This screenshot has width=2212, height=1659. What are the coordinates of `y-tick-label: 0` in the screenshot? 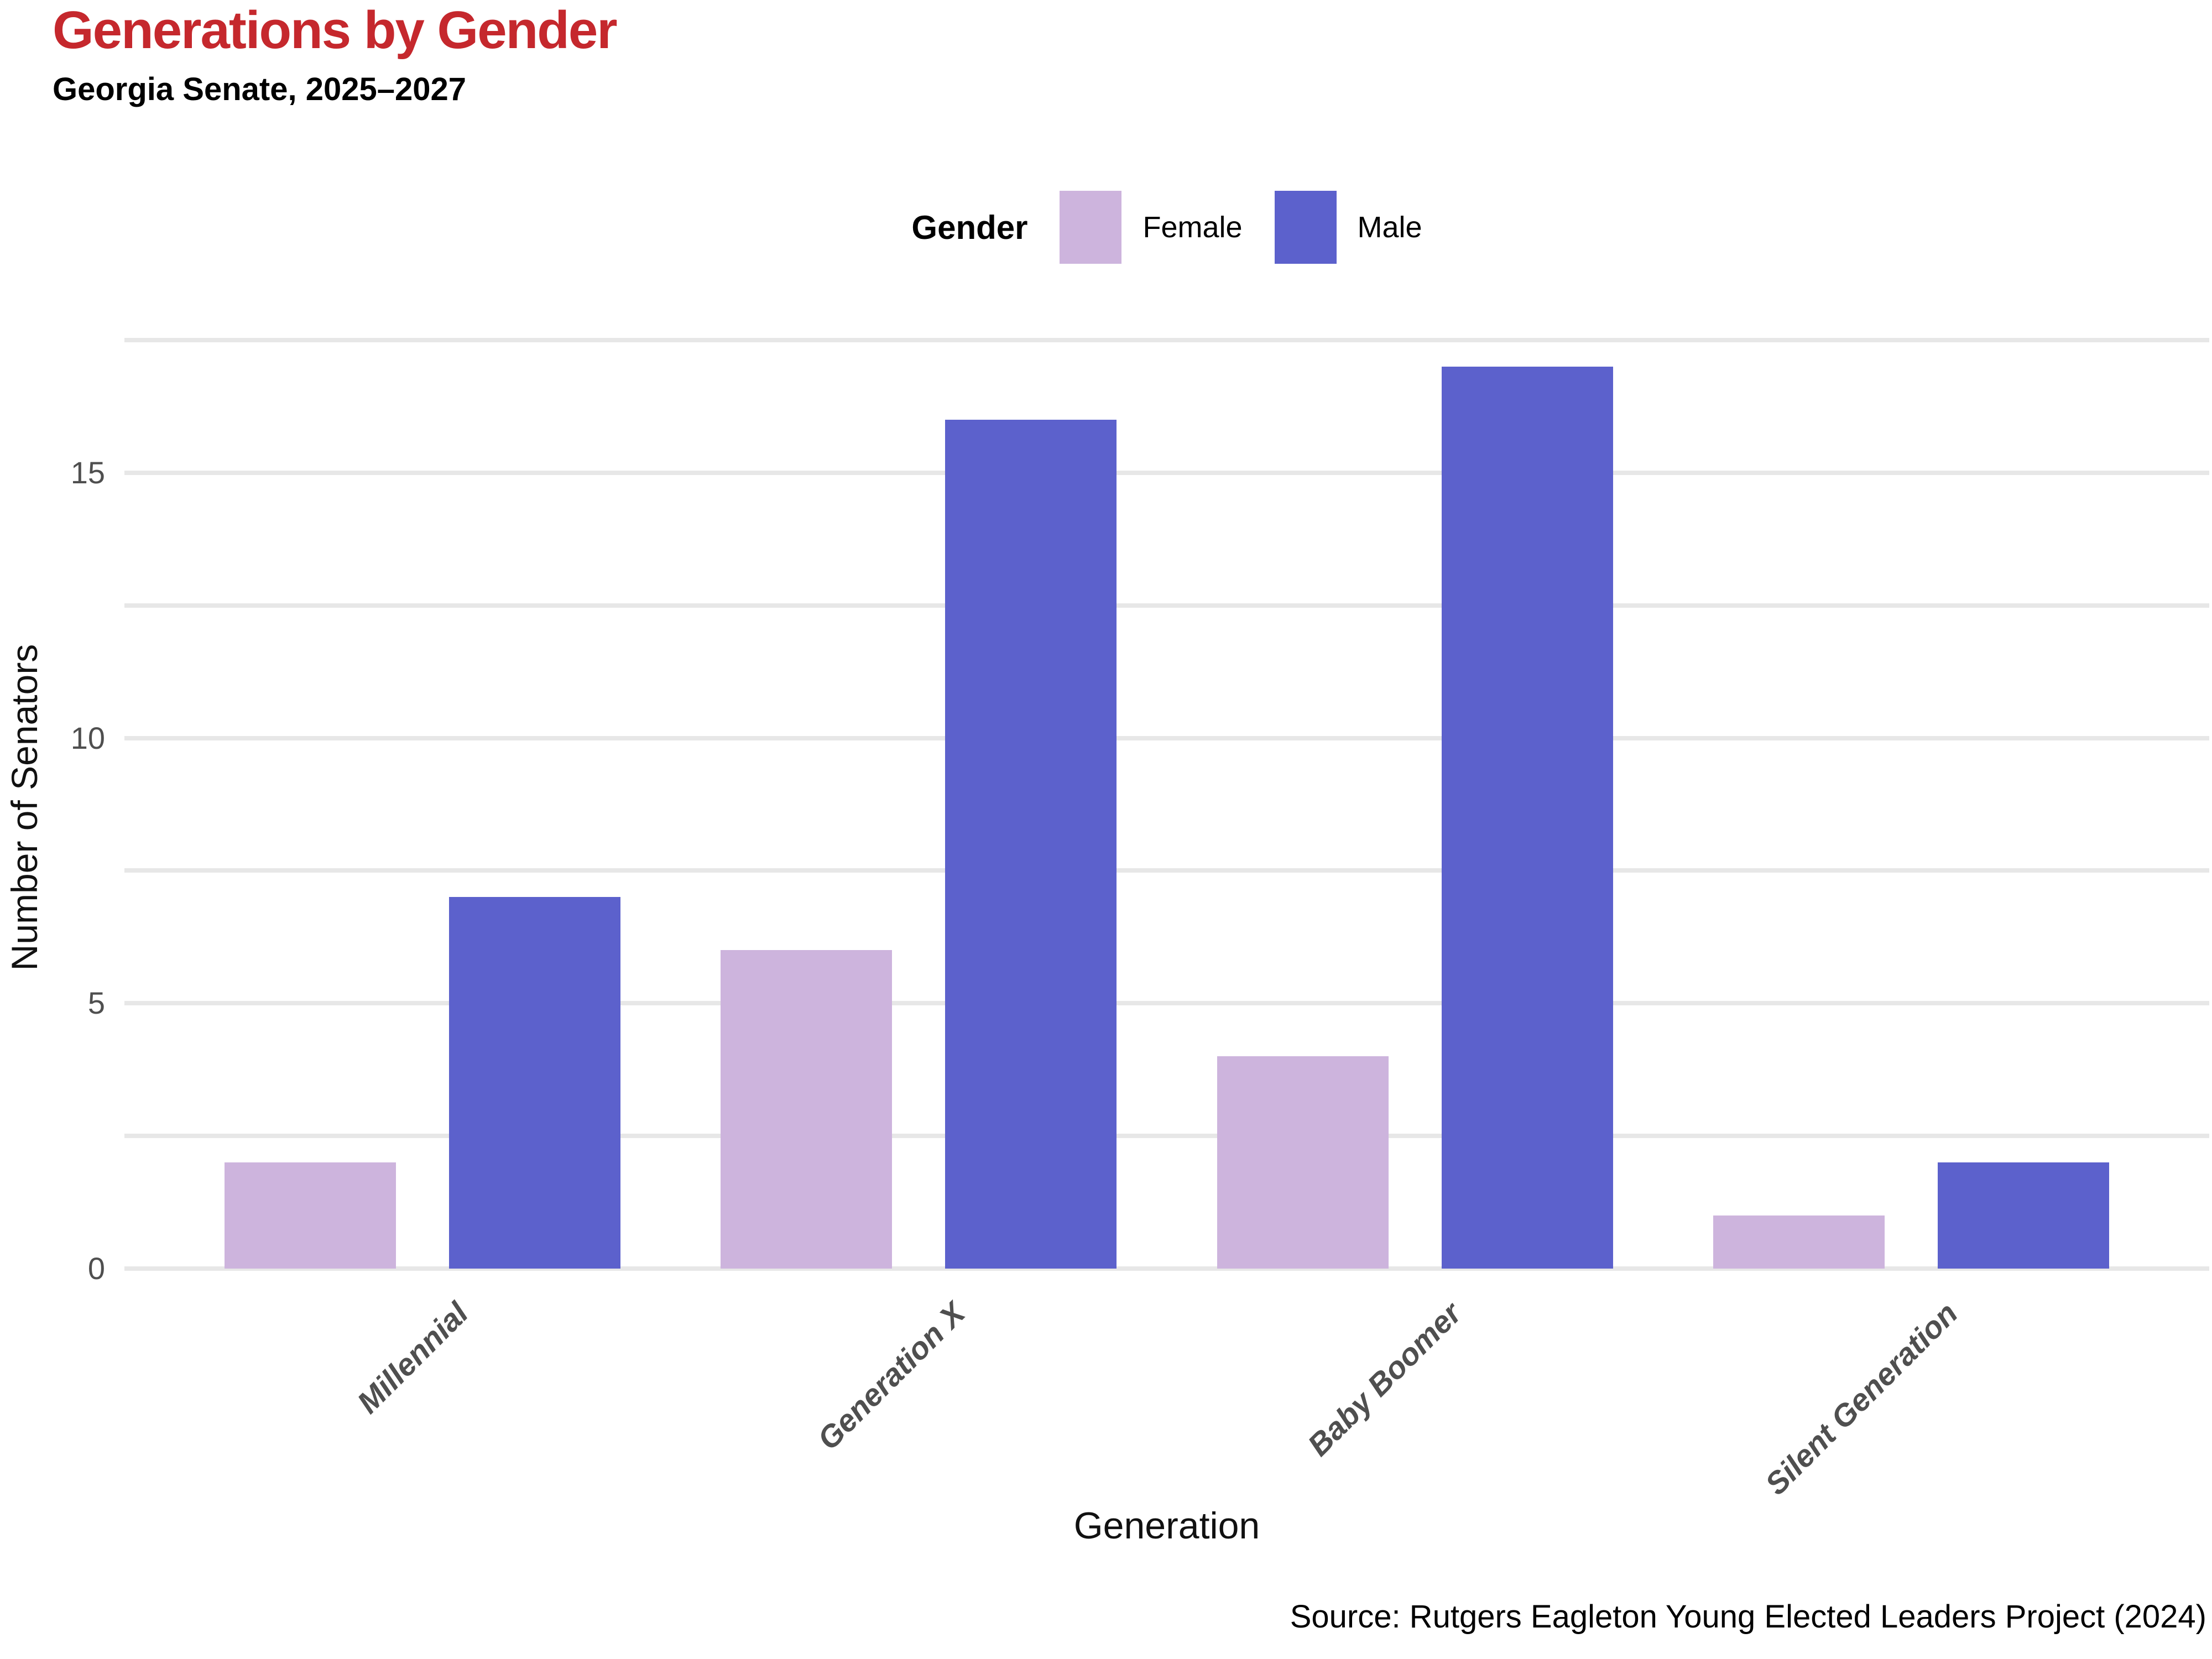 It's located at (96, 1269).